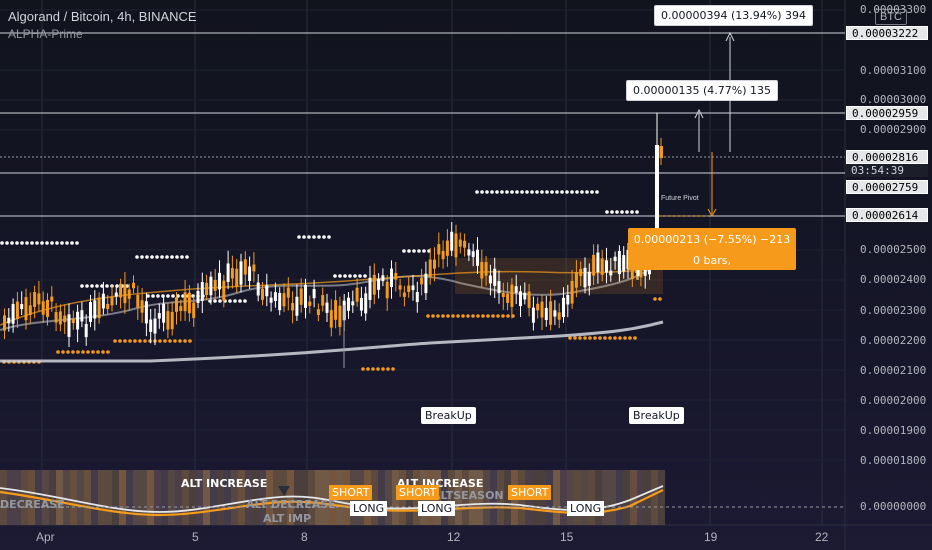 The width and height of the screenshot is (932, 550). I want to click on long-signal: LONG, so click(437, 508).